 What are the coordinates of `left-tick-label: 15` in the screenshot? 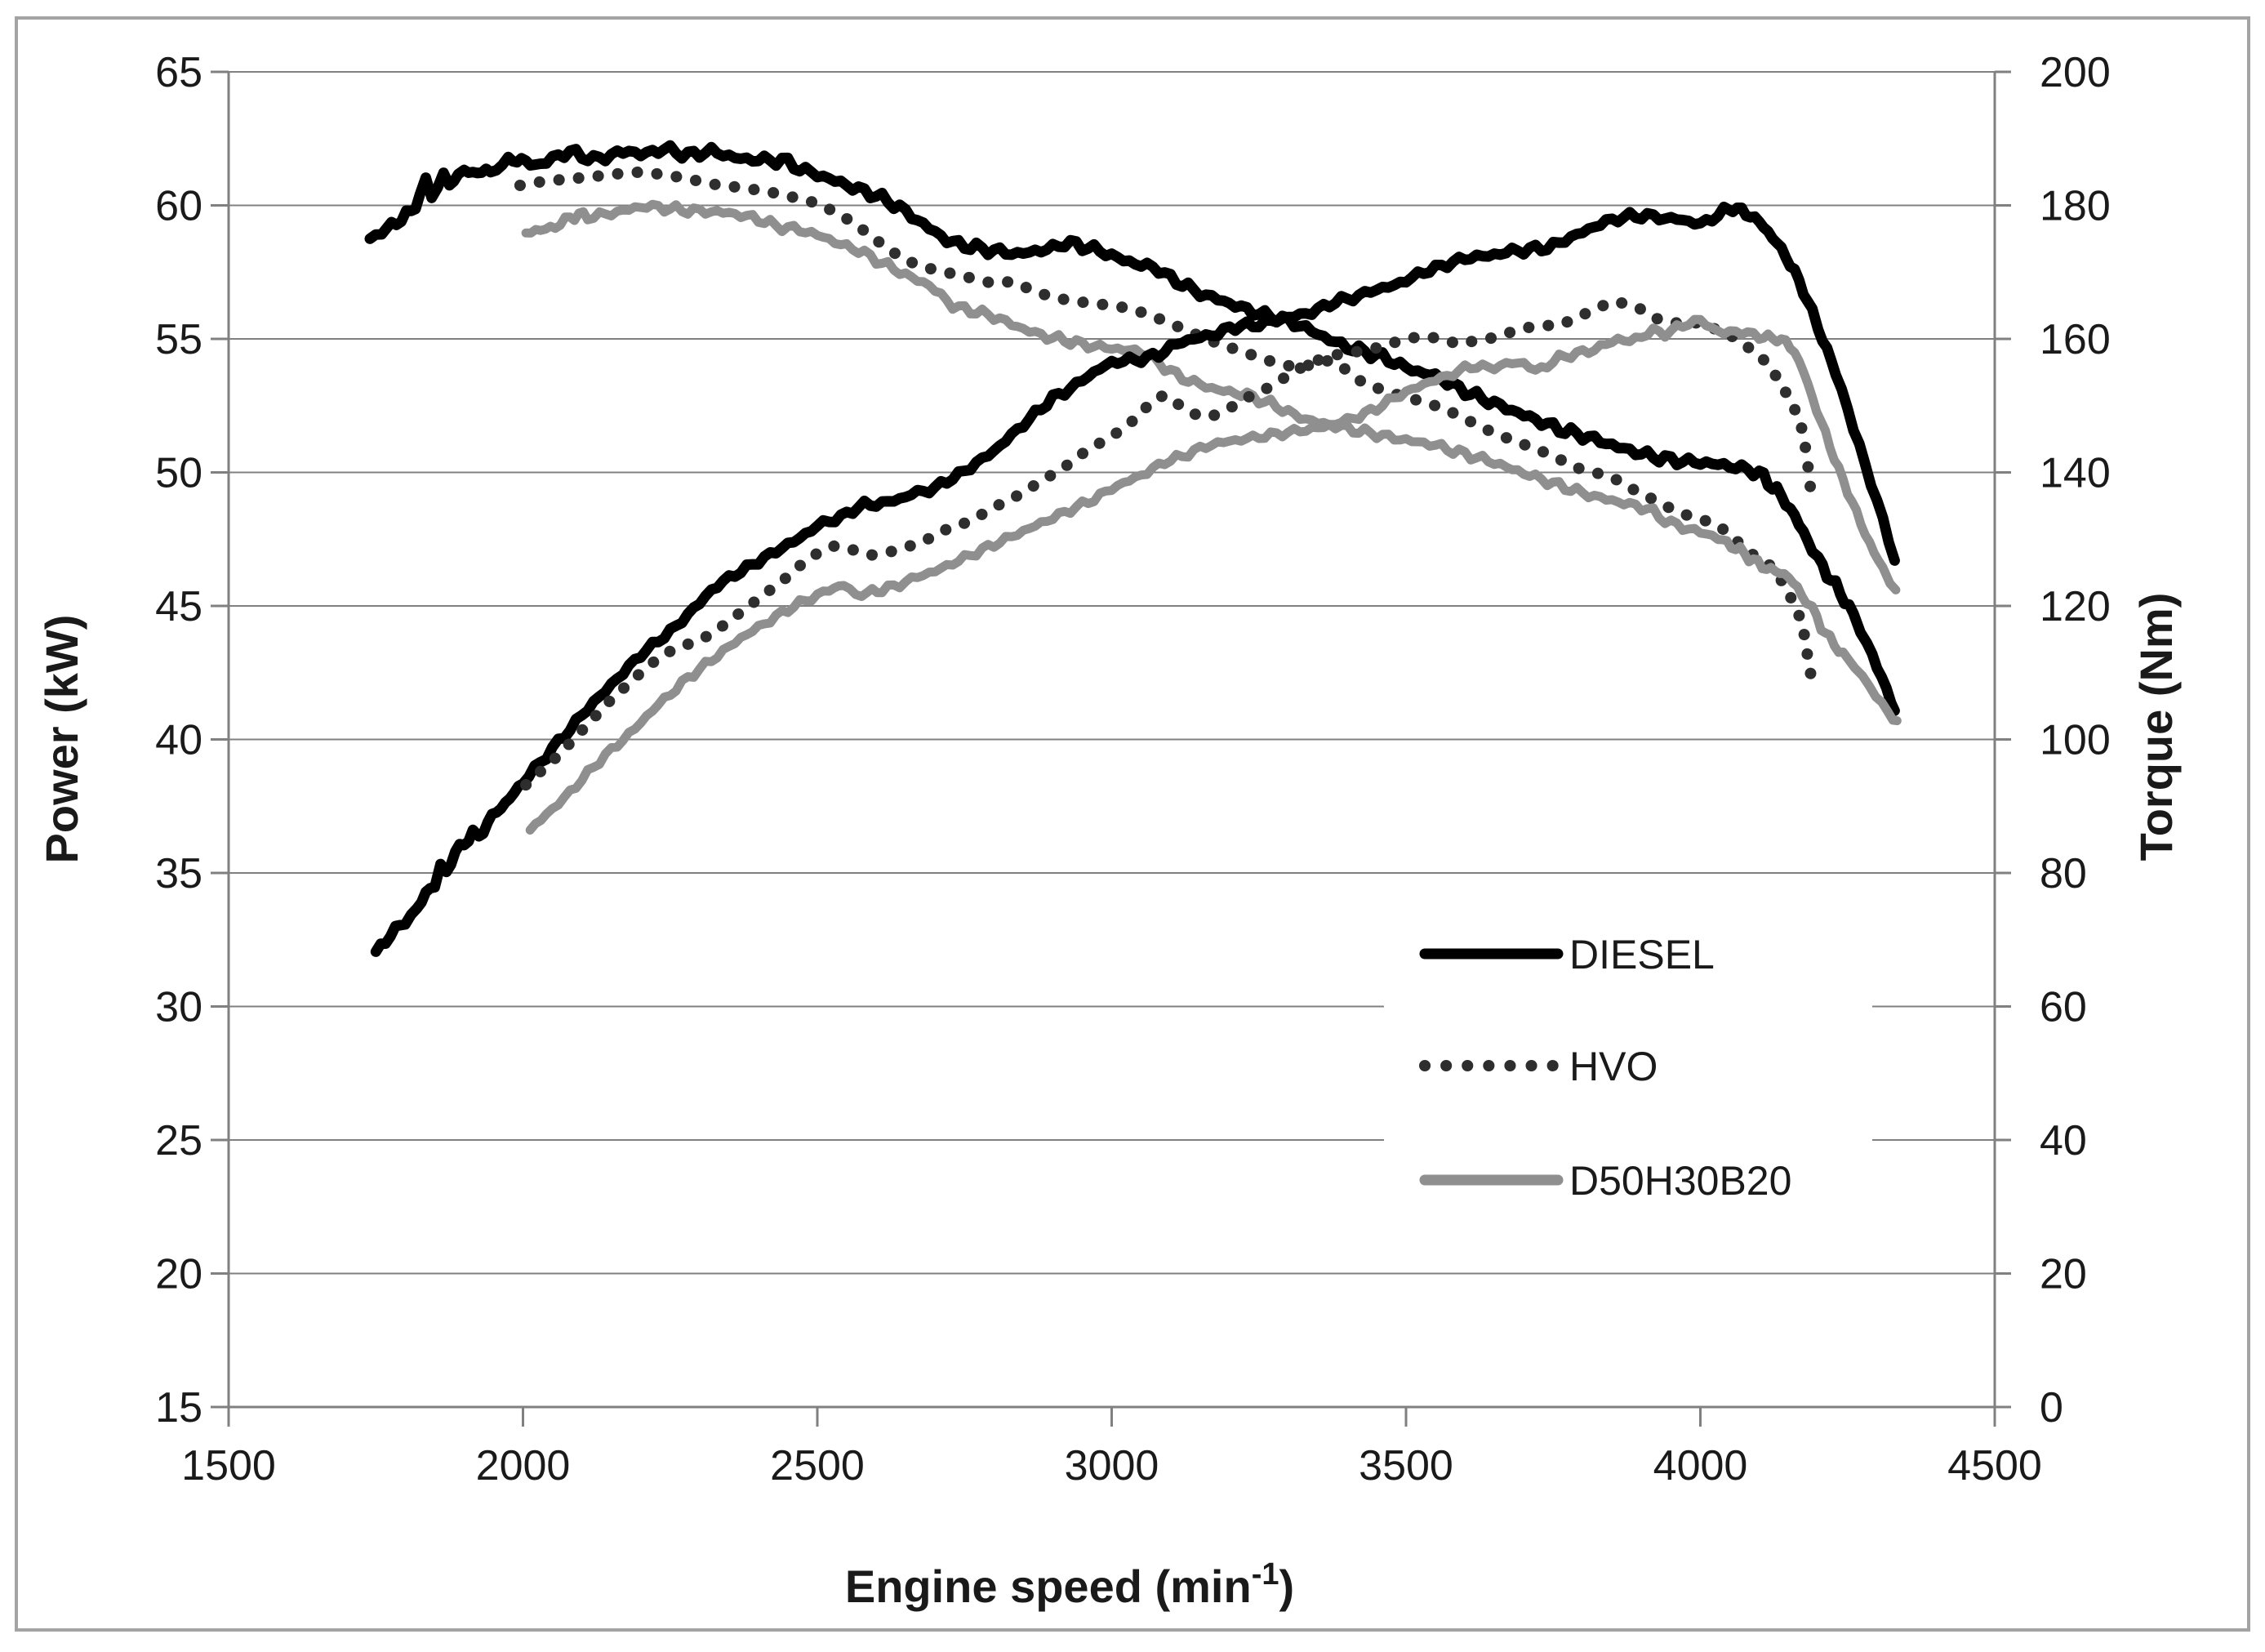 It's located at (178, 1408).